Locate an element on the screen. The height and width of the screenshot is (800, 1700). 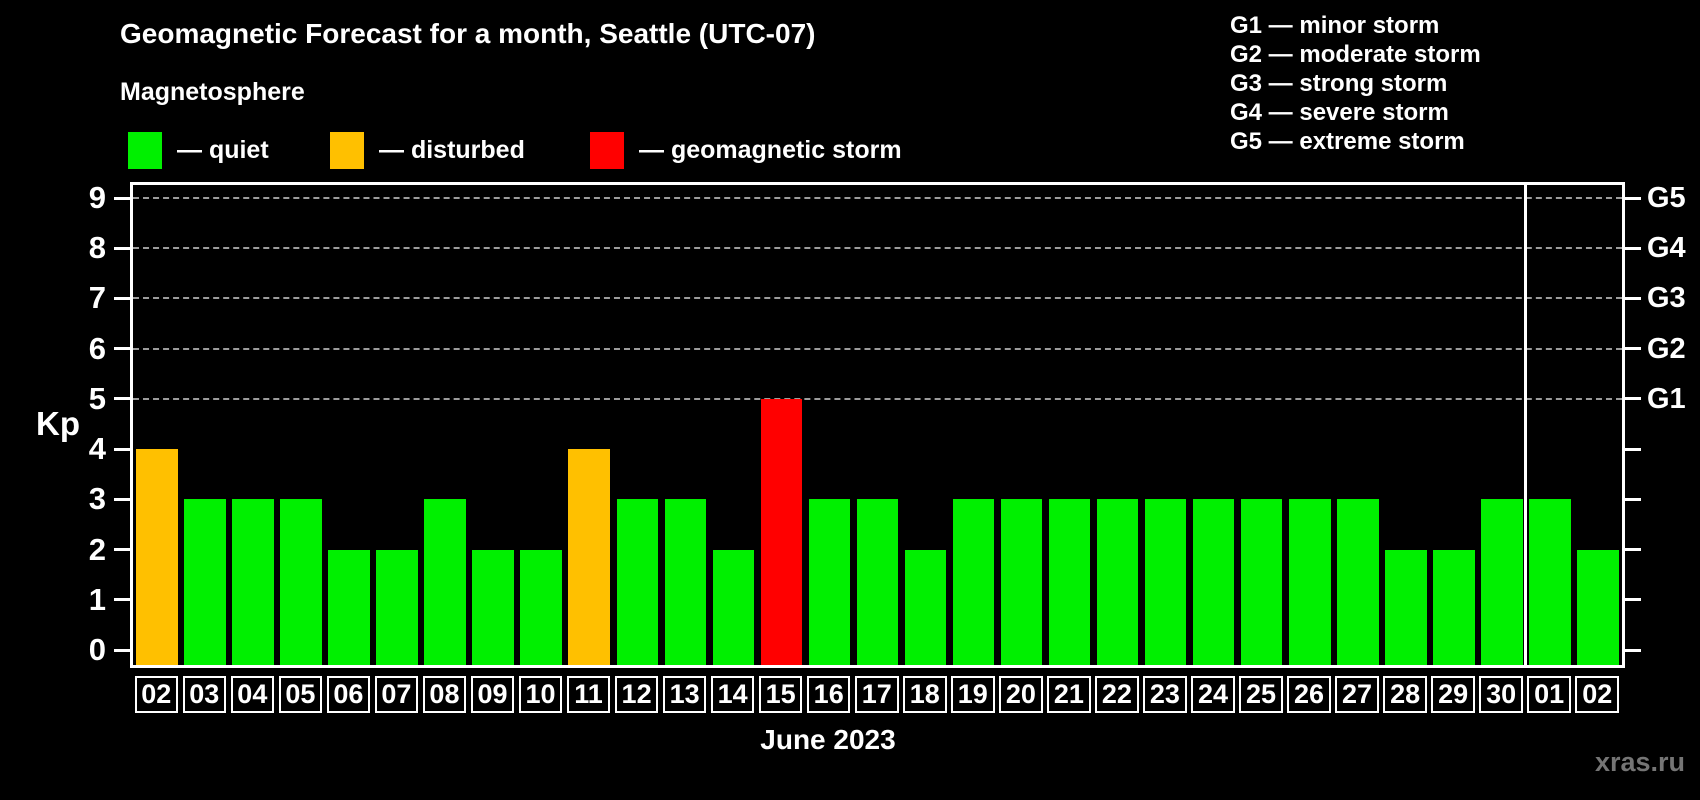
storm-scale-item-g2: G2 — moderate storm is located at coordinates (1355, 54).